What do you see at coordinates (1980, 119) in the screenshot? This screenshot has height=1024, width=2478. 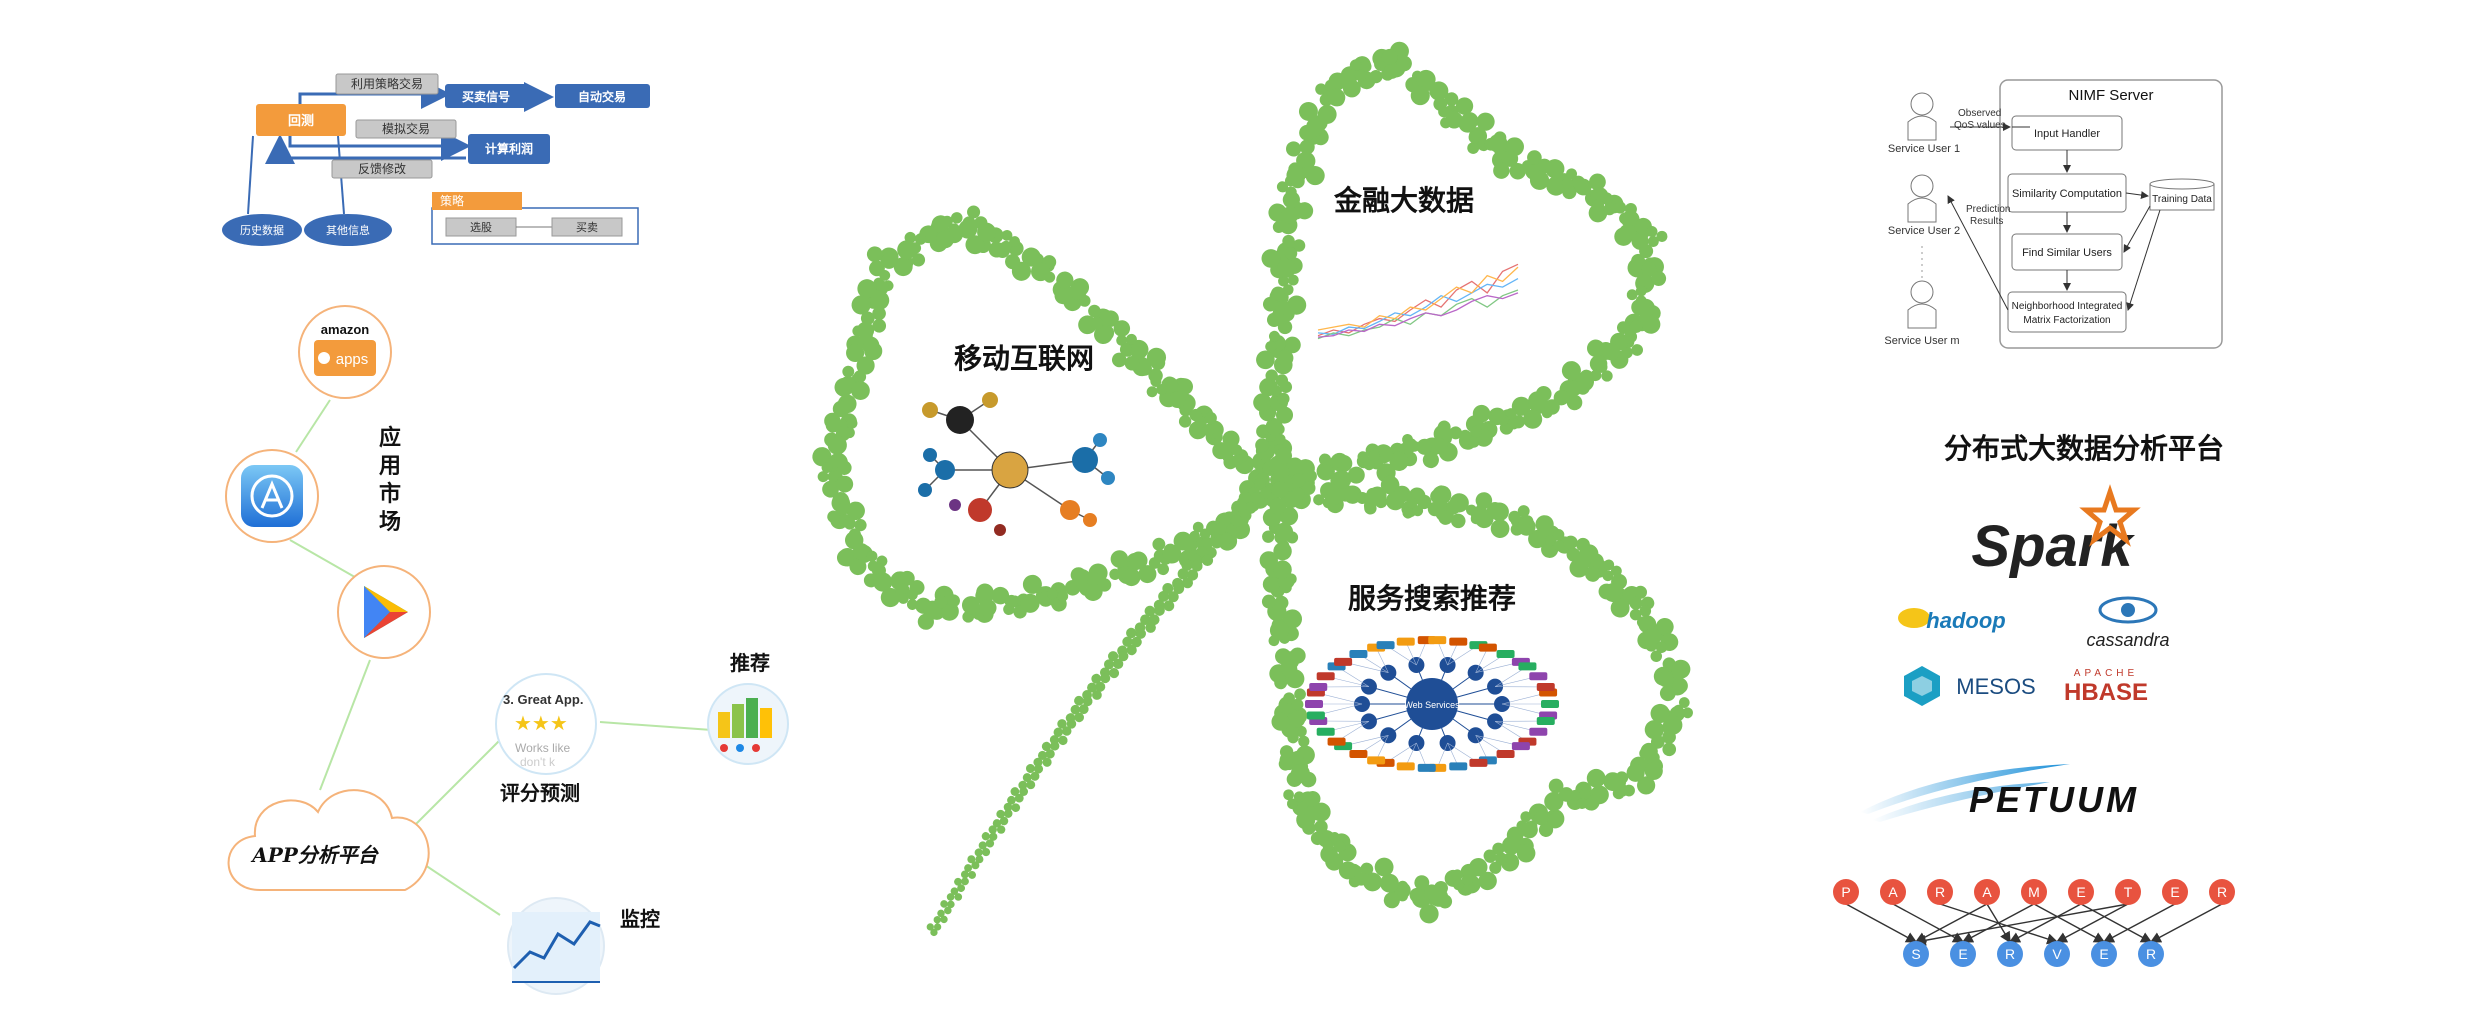 I see `nimf-observed-label: Observed QoS values` at bounding box center [1980, 119].